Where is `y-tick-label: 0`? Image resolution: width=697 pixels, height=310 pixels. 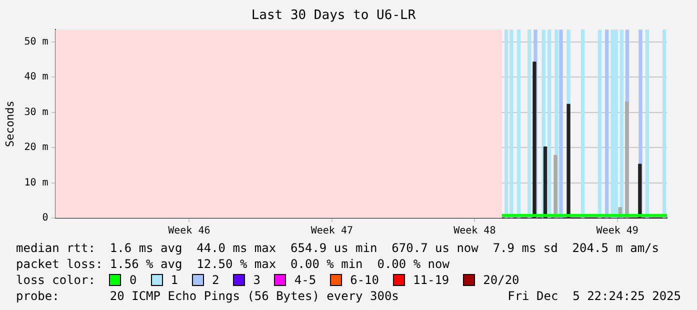 y-tick-label: 0 is located at coordinates (45, 218).